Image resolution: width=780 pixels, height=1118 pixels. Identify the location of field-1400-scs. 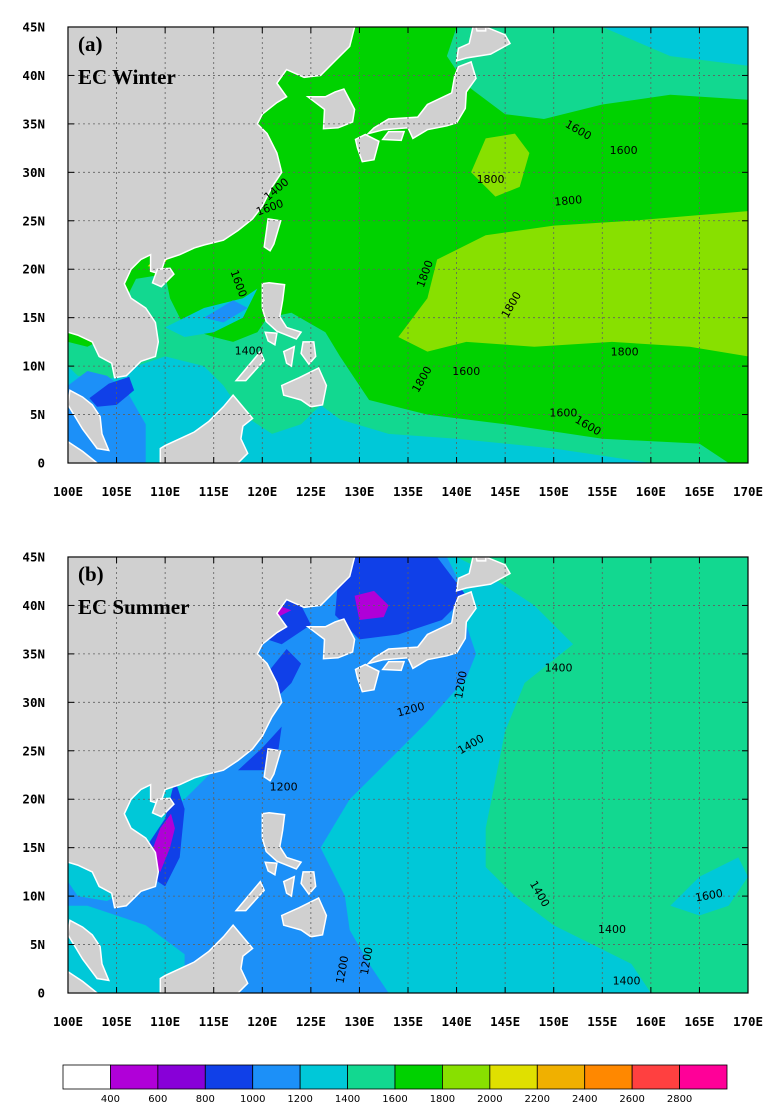
(211, 312).